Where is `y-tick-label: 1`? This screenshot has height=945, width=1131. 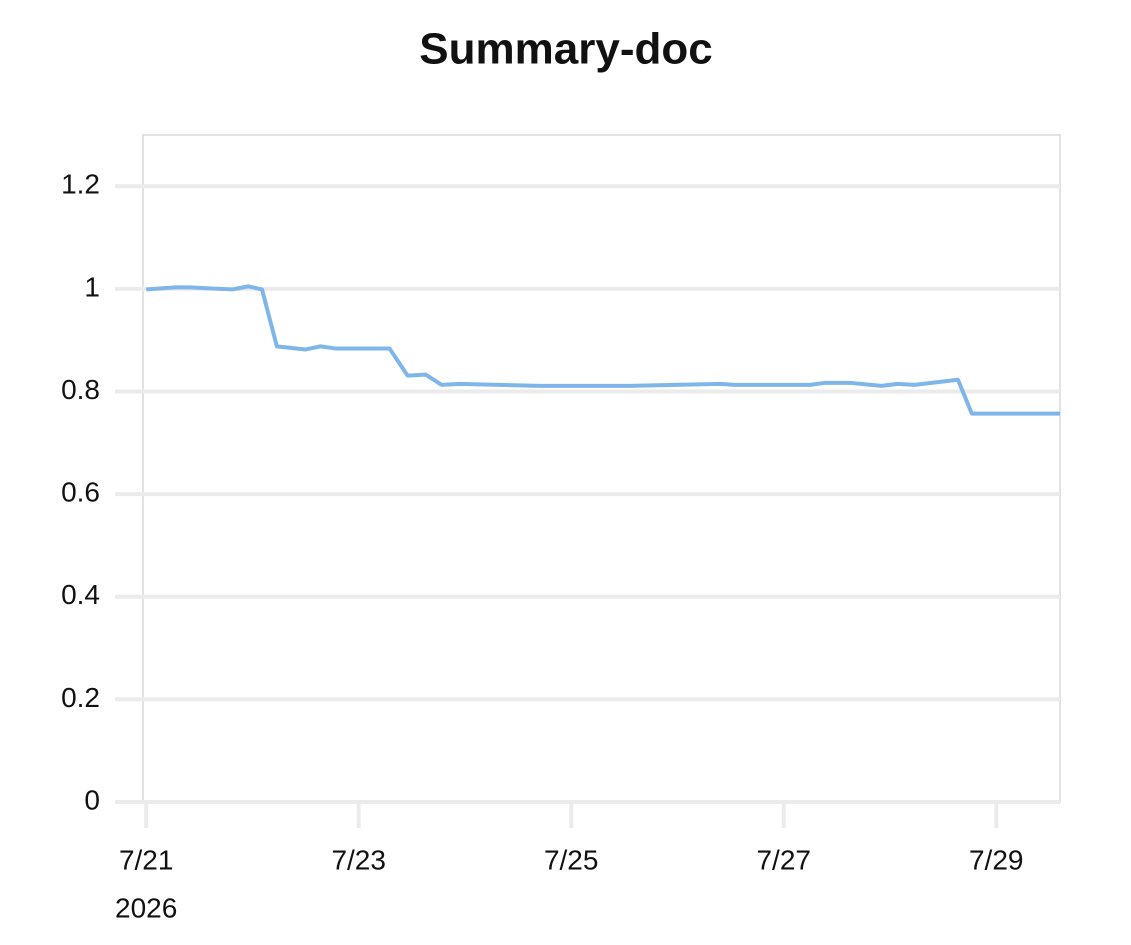
y-tick-label: 1 is located at coordinates (92, 286).